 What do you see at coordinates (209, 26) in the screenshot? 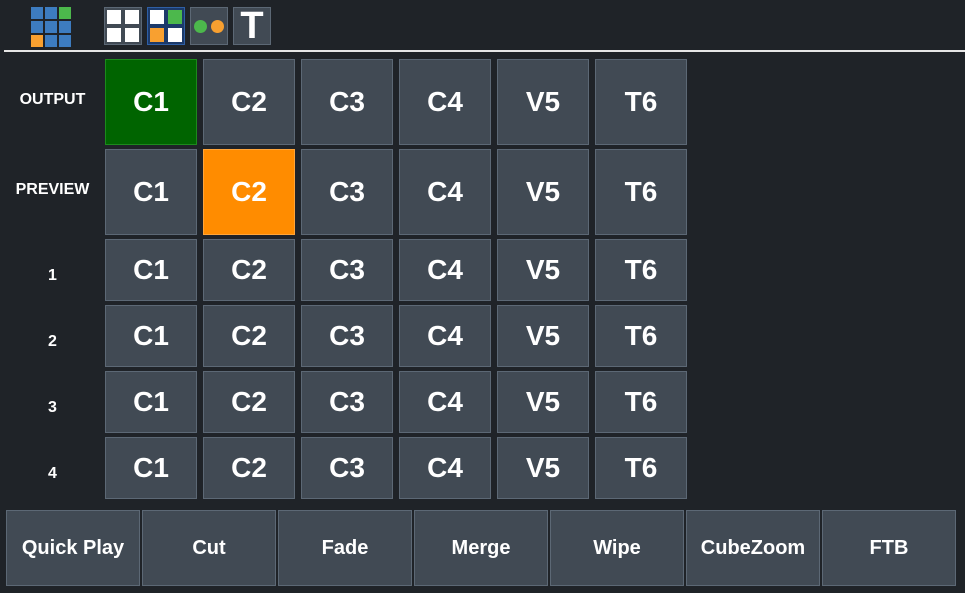
I see `dual-dots-icon` at bounding box center [209, 26].